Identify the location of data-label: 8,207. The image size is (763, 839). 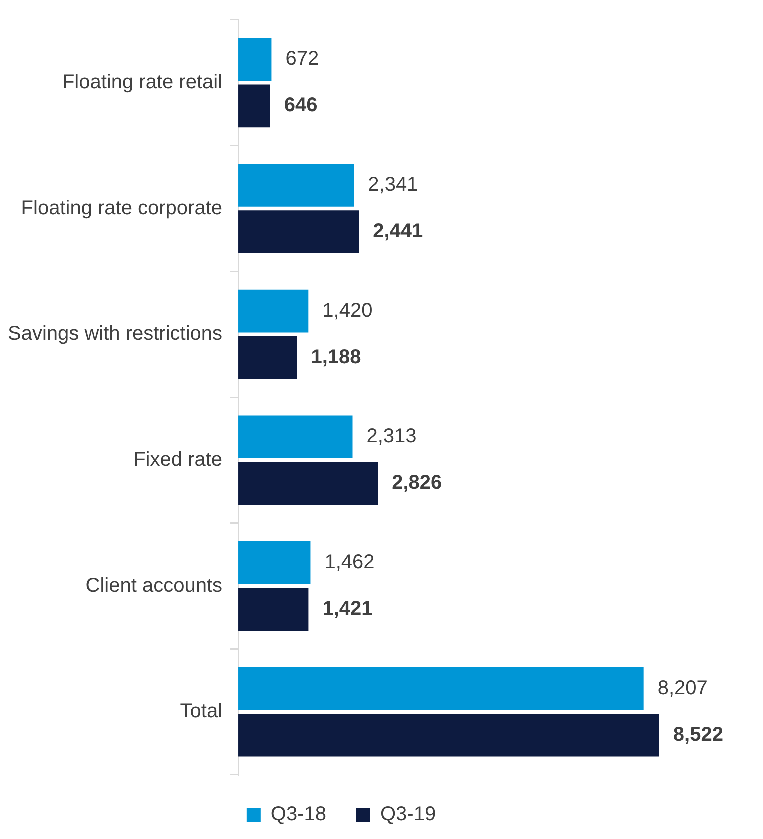
(683, 688).